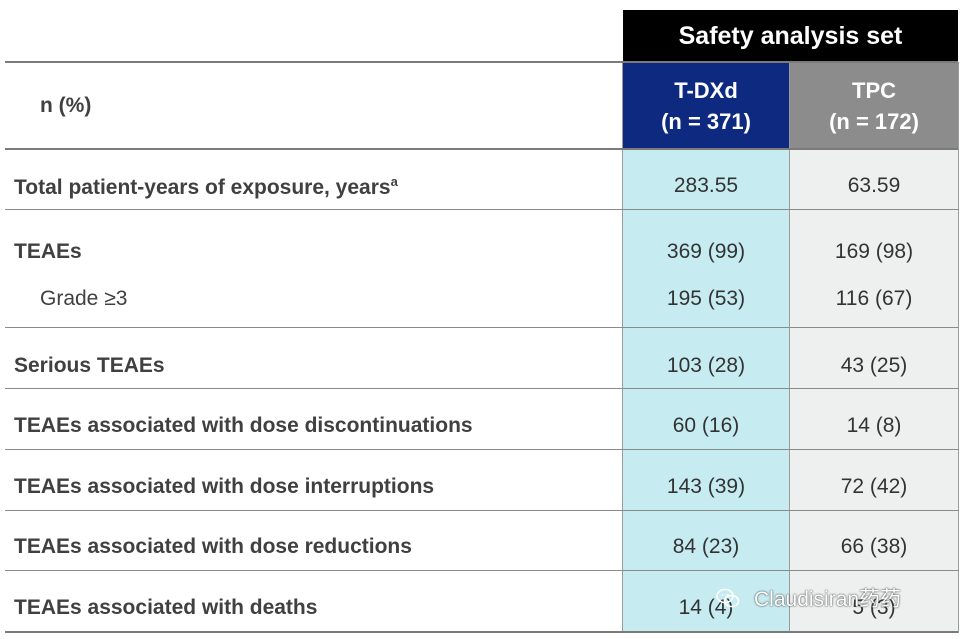 This screenshot has width=965, height=639. What do you see at coordinates (874, 391) in the screenshot?
I see `tpc-column-background` at bounding box center [874, 391].